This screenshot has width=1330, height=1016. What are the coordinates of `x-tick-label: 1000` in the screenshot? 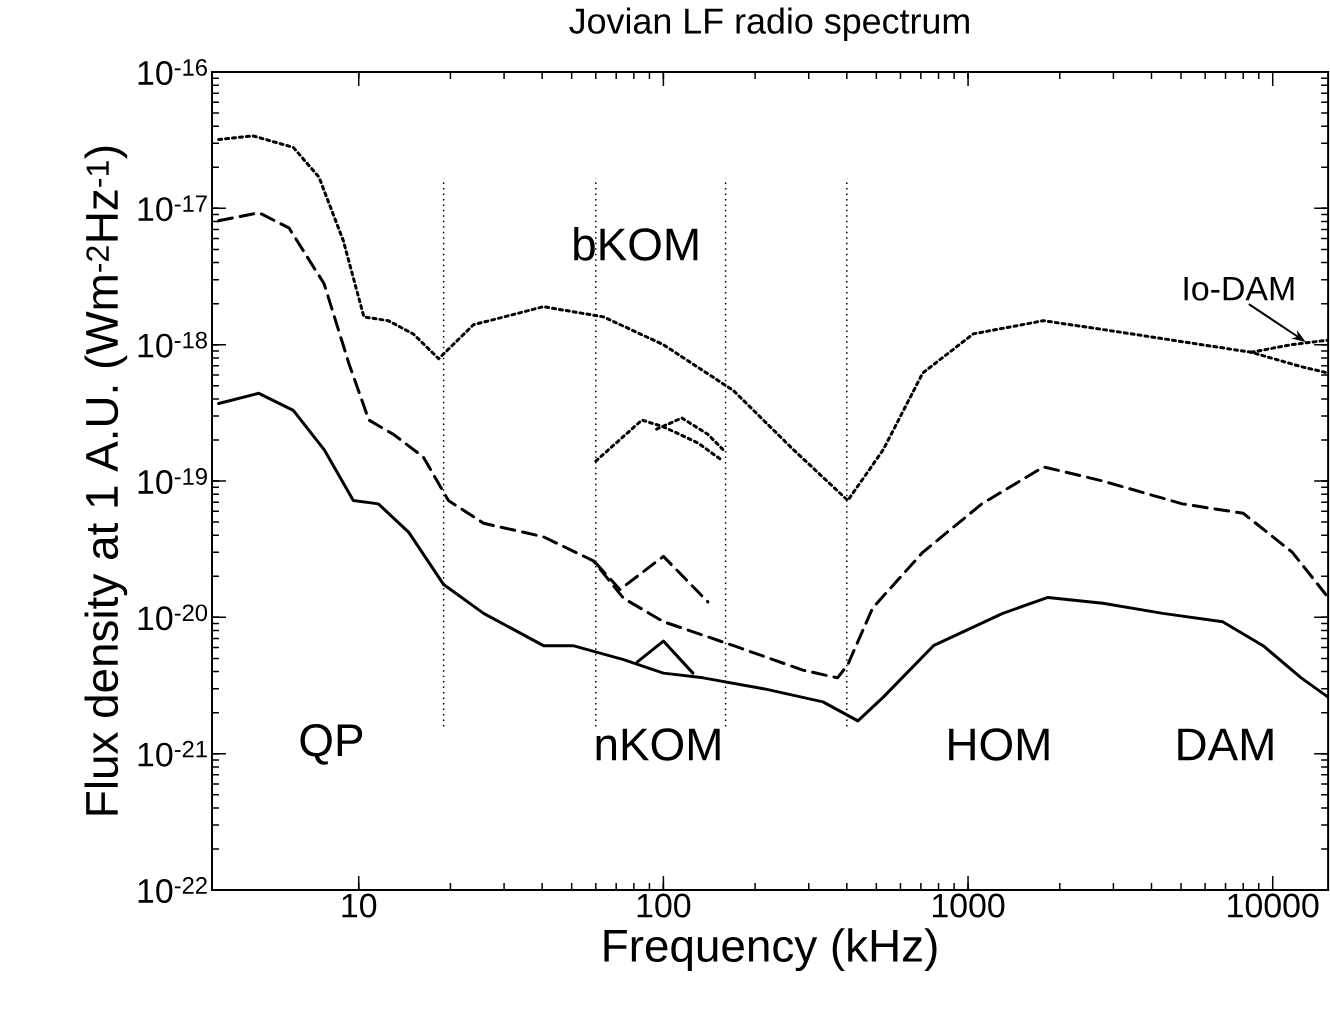 It's located at (968, 905).